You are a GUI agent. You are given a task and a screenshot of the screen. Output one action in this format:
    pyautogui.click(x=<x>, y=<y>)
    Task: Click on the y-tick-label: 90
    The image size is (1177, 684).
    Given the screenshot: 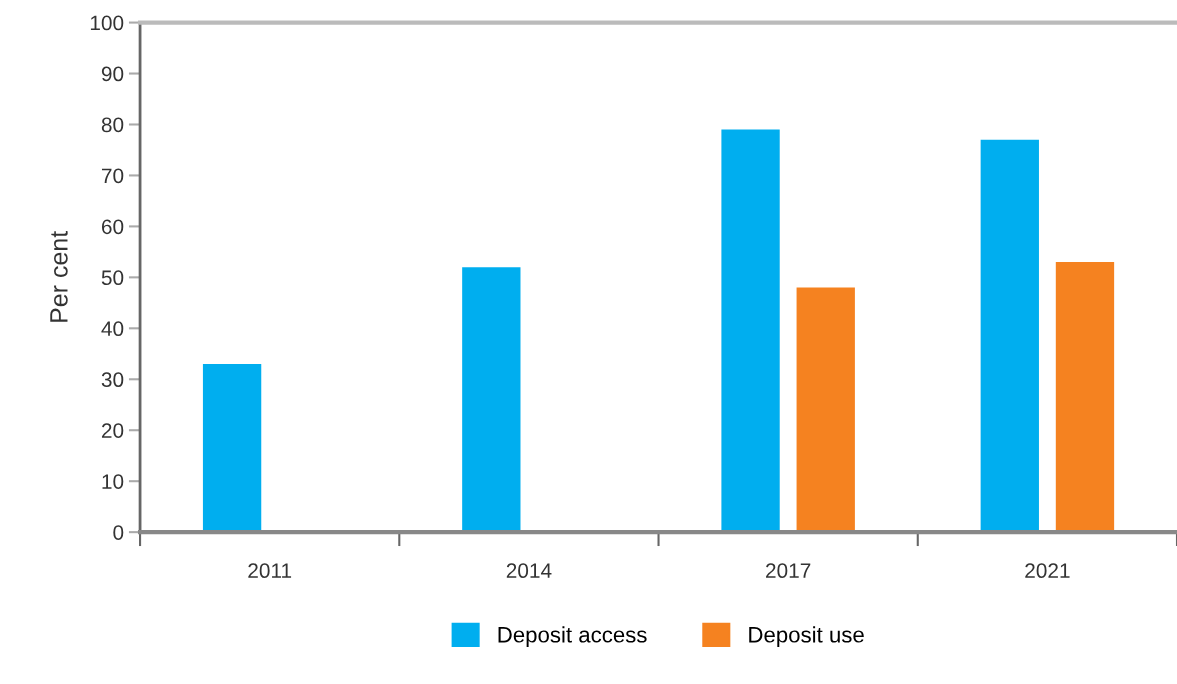 What is the action you would take?
    pyautogui.click(x=112, y=74)
    